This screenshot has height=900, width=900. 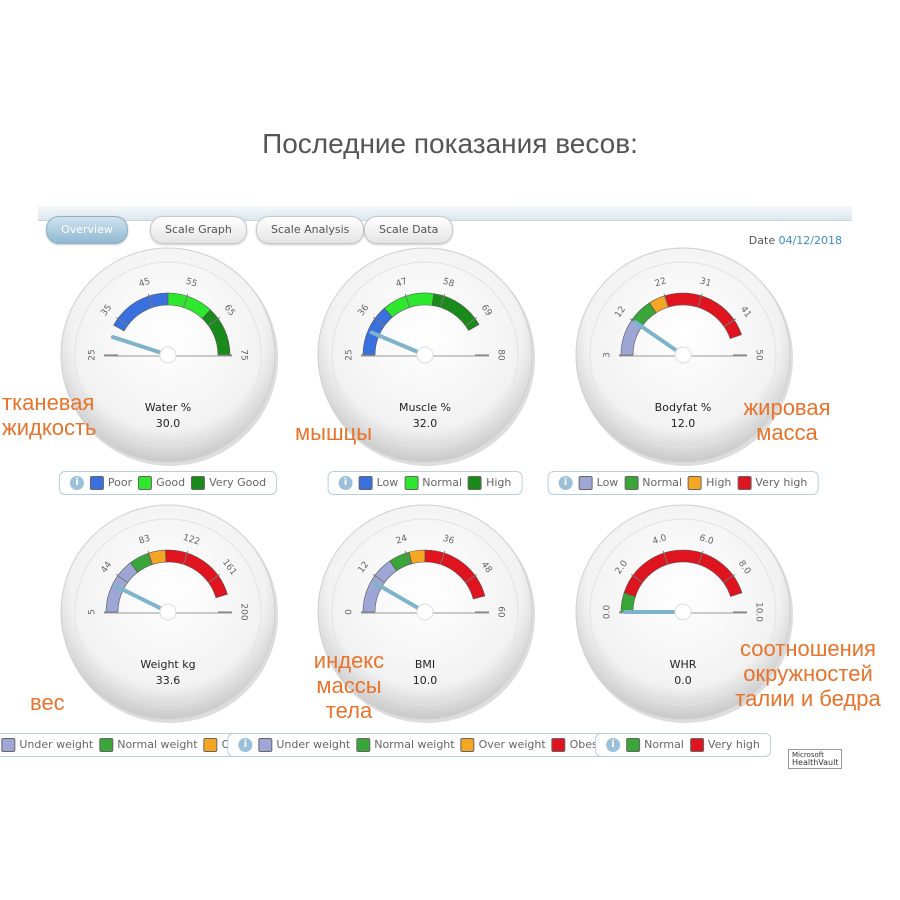 What do you see at coordinates (48, 402) in the screenshot?
I see `annotation-line: тканевая` at bounding box center [48, 402].